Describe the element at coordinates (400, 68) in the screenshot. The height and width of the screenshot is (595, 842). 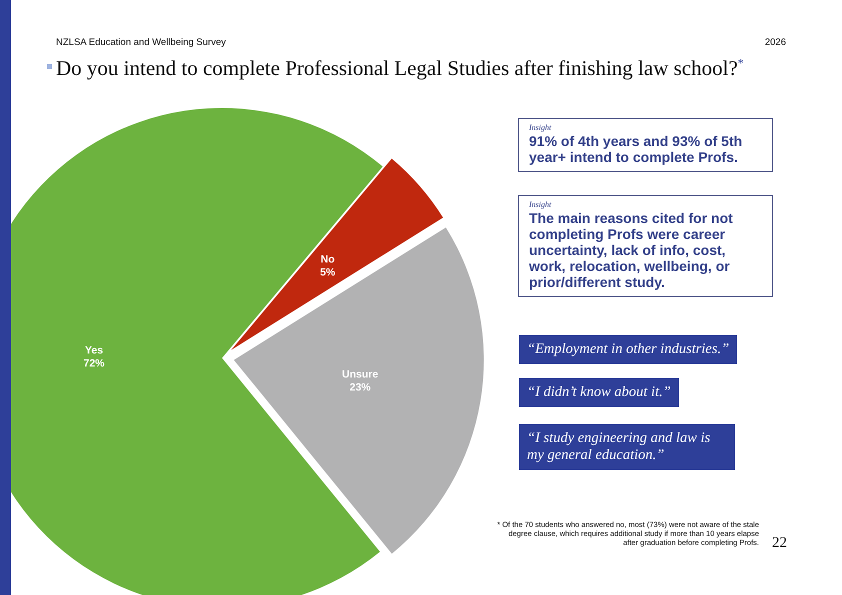
I see `chart-title: Do you intend to complete Professional Legal Studies after finishing law school?$^{*}$` at that location.